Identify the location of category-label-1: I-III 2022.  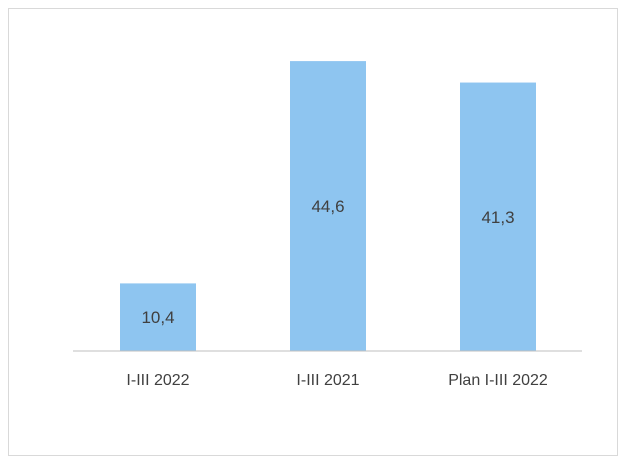
(157, 380).